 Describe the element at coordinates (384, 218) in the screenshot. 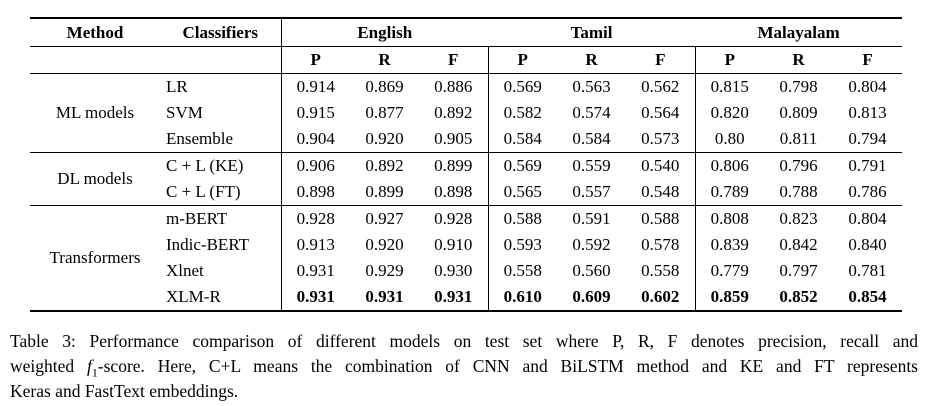

I see `value-cell: 0.927` at that location.